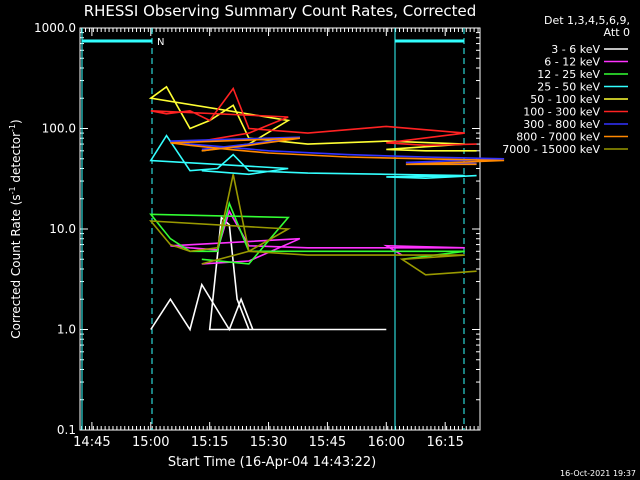  I want to click on x-tick-label: 16:15, so click(444, 442).